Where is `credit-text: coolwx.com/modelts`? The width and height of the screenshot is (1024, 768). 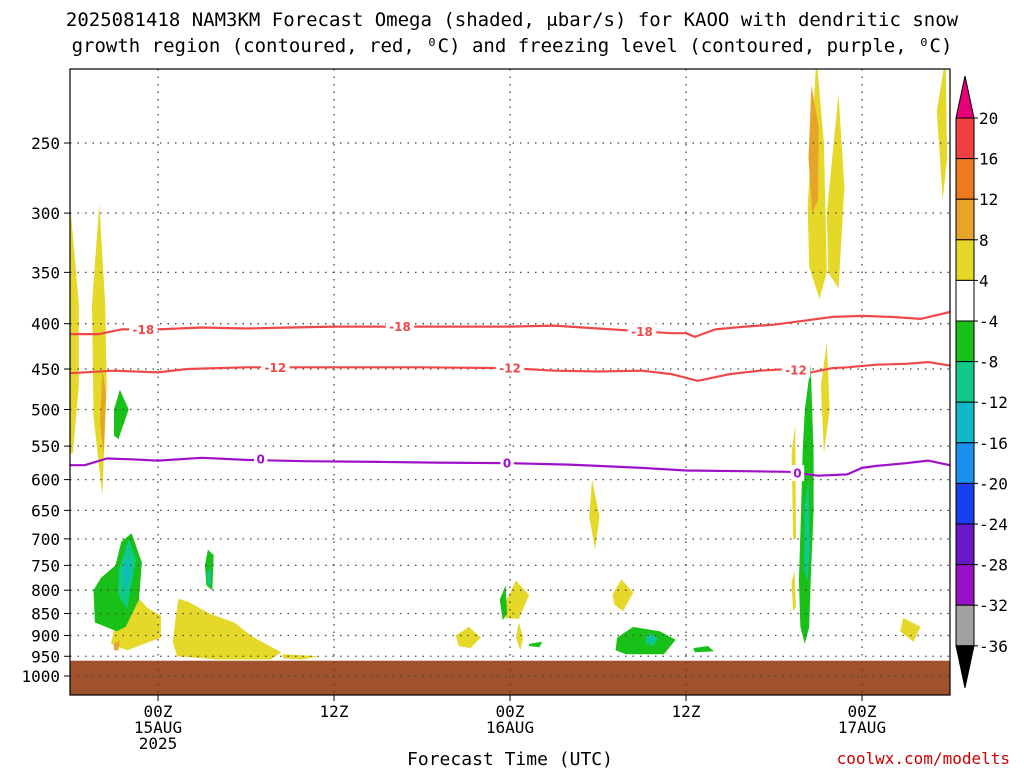 credit-text: coolwx.com/modelts is located at coordinates (923, 758).